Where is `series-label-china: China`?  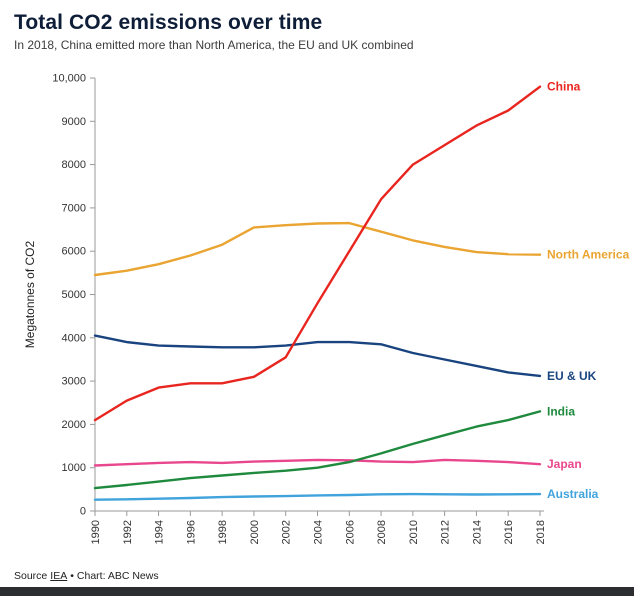
series-label-china: China is located at coordinates (564, 87).